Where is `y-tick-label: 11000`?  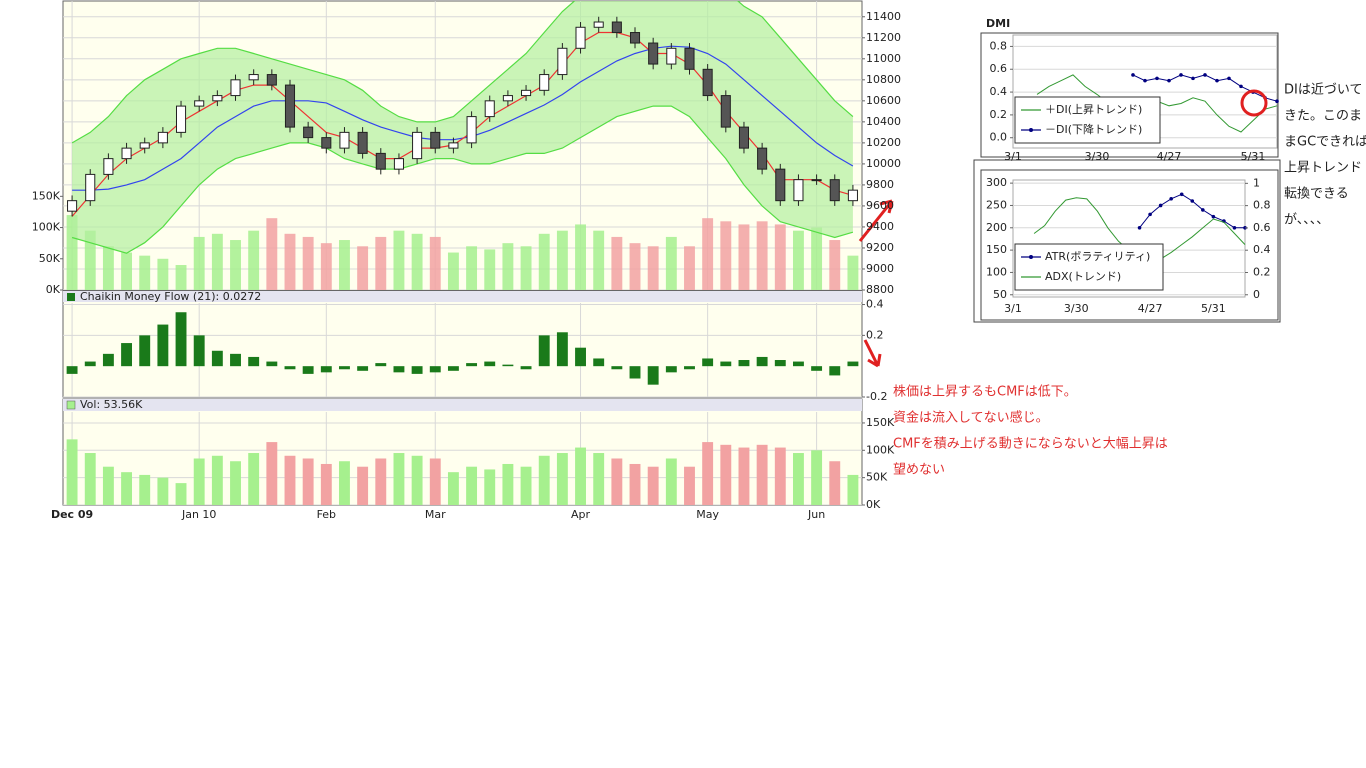 y-tick-label: 11000 is located at coordinates (883, 58).